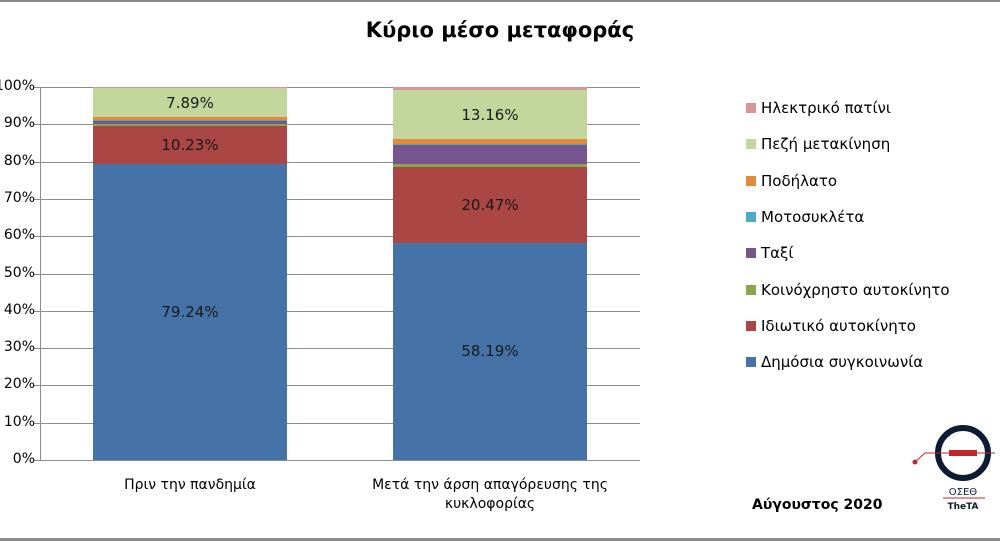 The width and height of the screenshot is (1000, 541). I want to click on y-tick-label: 50%, so click(19, 272).